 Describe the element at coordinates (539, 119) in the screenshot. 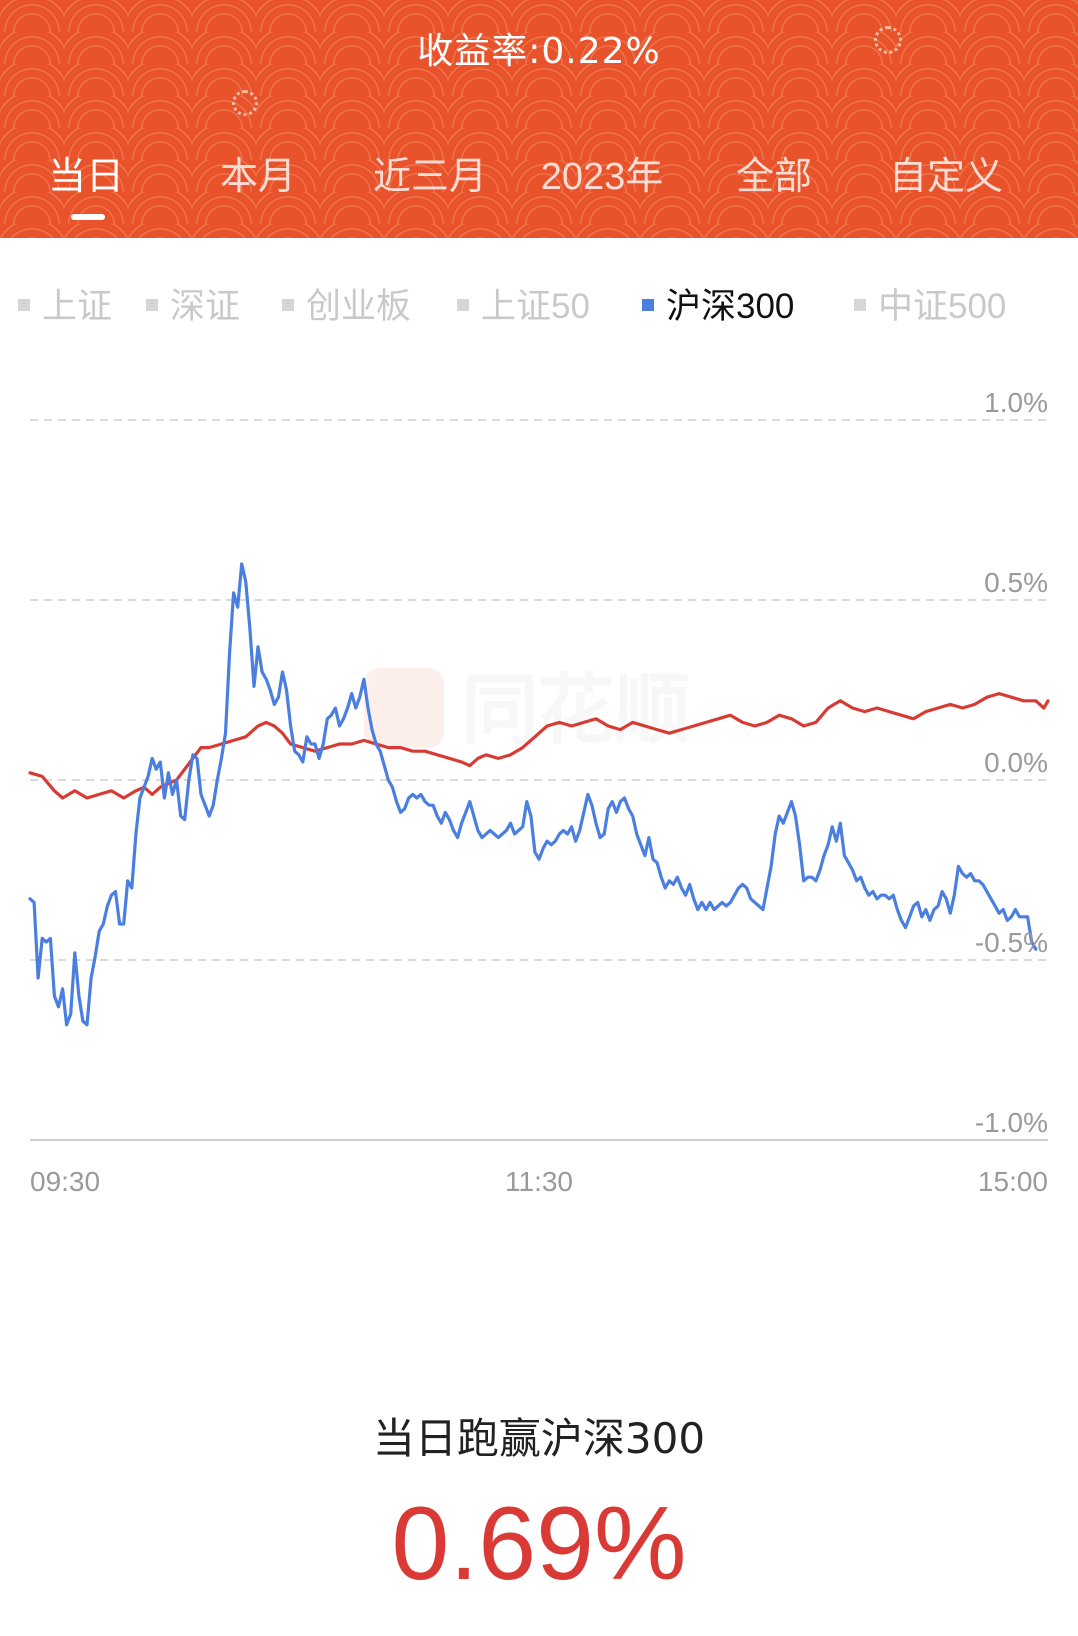

I see `header-banner: 收益率:0.22% 当日 本月 近三月 2023年 全部 自定义` at that location.